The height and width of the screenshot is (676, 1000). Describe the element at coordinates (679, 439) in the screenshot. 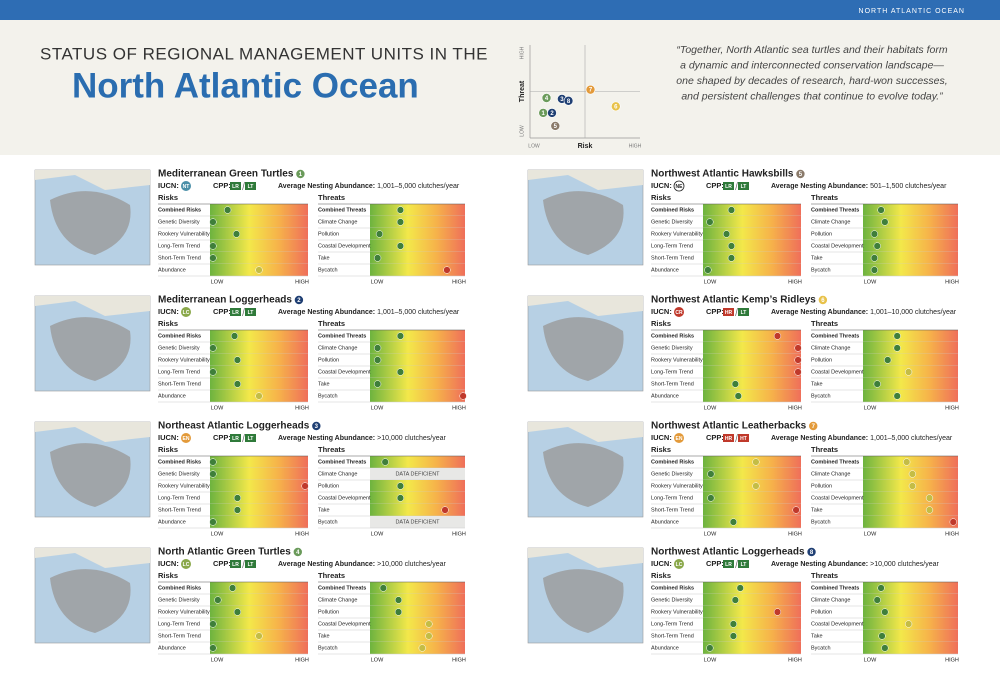

I see `iucn-status: EN` at that location.